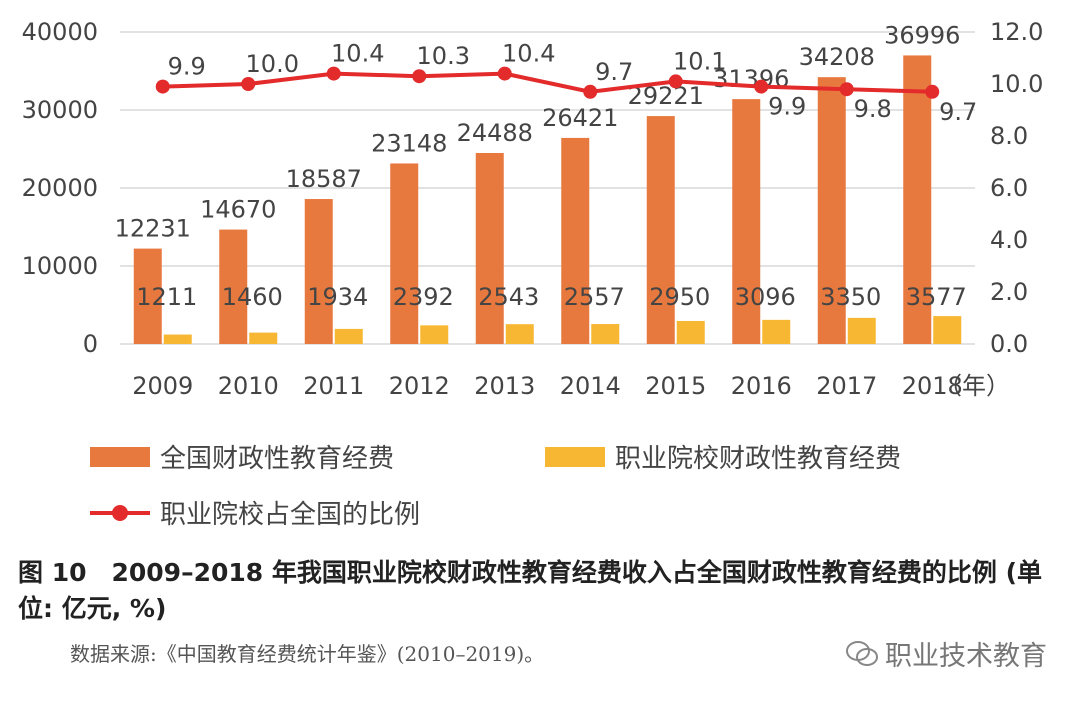  What do you see at coordinates (862, 653) in the screenshot?
I see `wechat-icon` at bounding box center [862, 653].